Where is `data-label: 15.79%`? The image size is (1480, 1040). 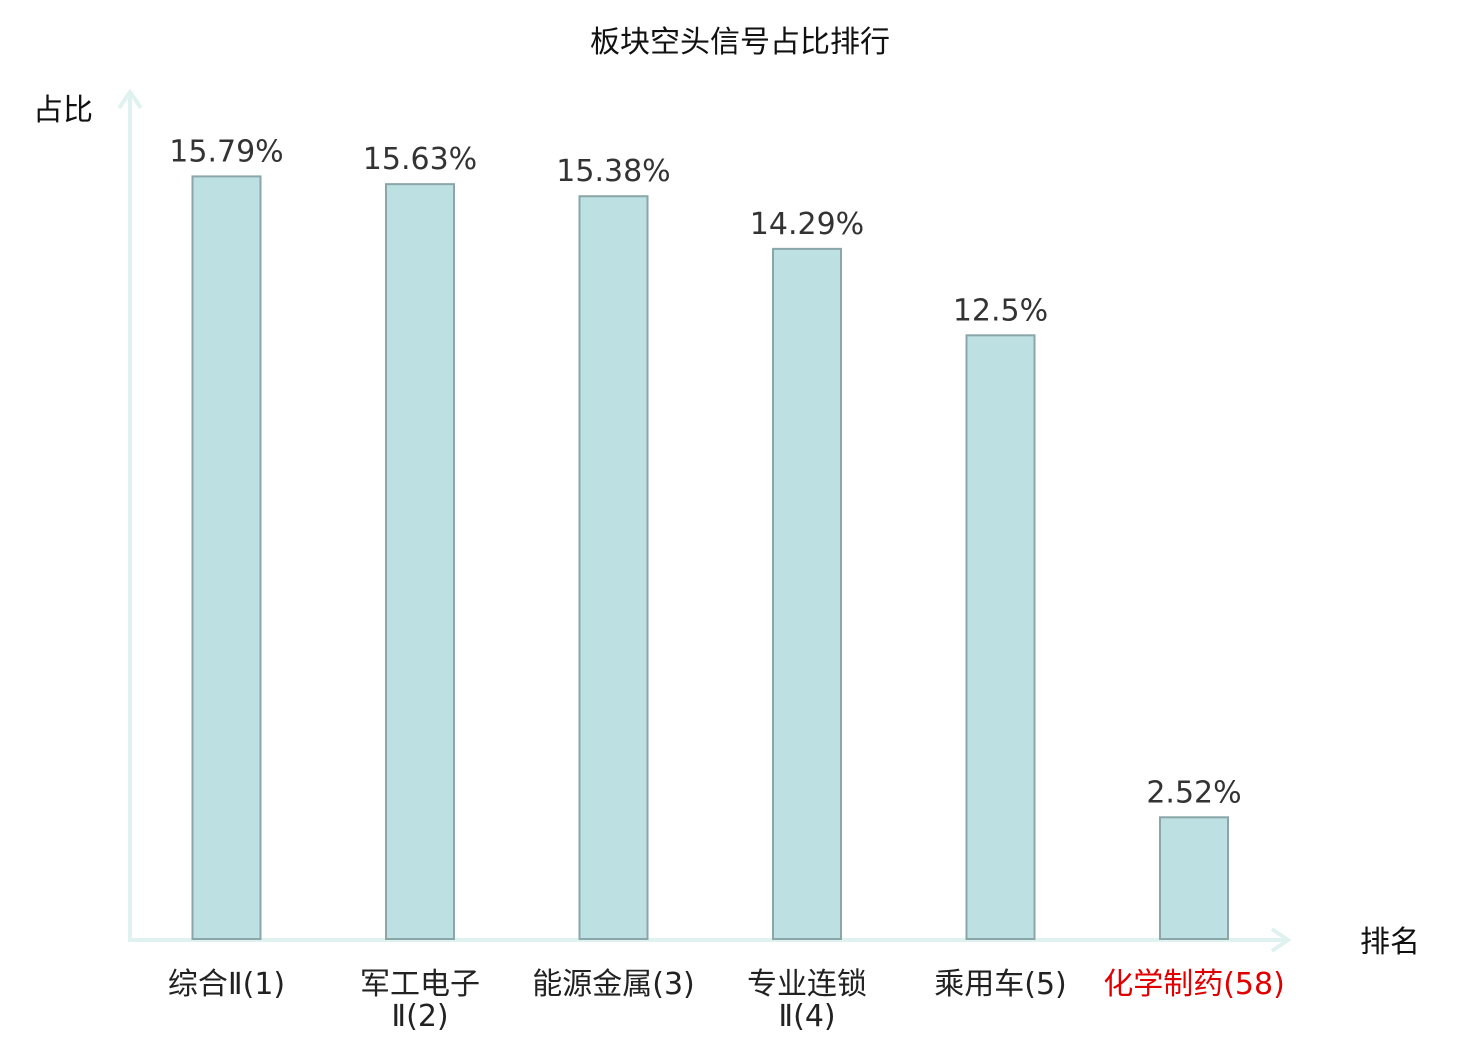
data-label: 15.79% is located at coordinates (226, 151).